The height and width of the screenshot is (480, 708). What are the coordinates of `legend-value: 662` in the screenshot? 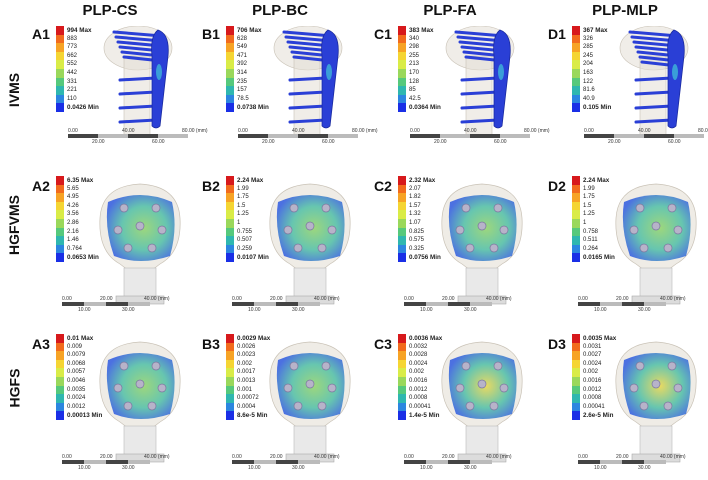 It's located at (72, 55).